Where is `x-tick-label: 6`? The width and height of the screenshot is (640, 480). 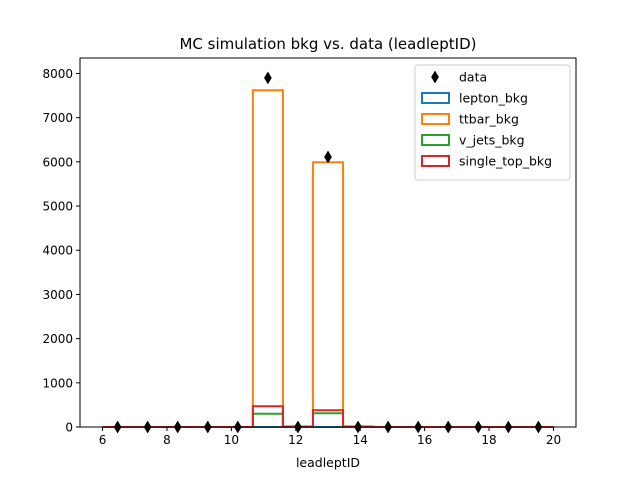 x-tick-label: 6 is located at coordinates (103, 440).